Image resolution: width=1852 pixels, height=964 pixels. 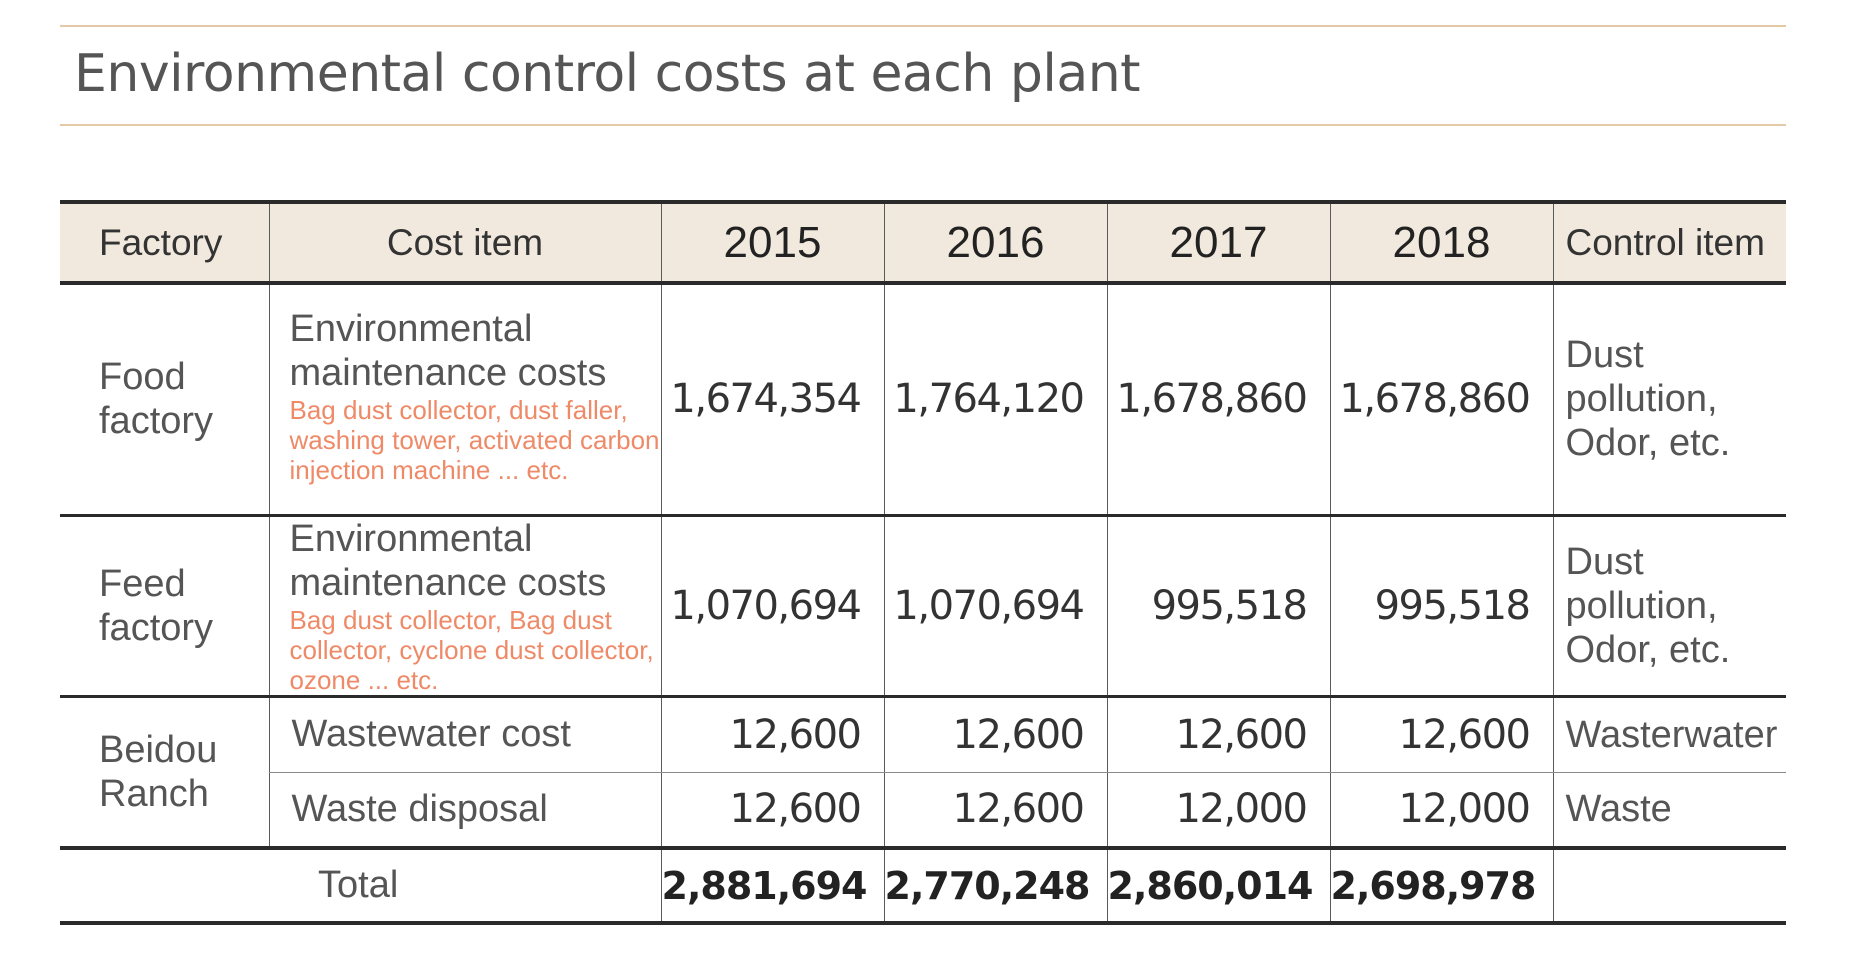 What do you see at coordinates (360, 886) in the screenshot?
I see `total-label: Total` at bounding box center [360, 886].